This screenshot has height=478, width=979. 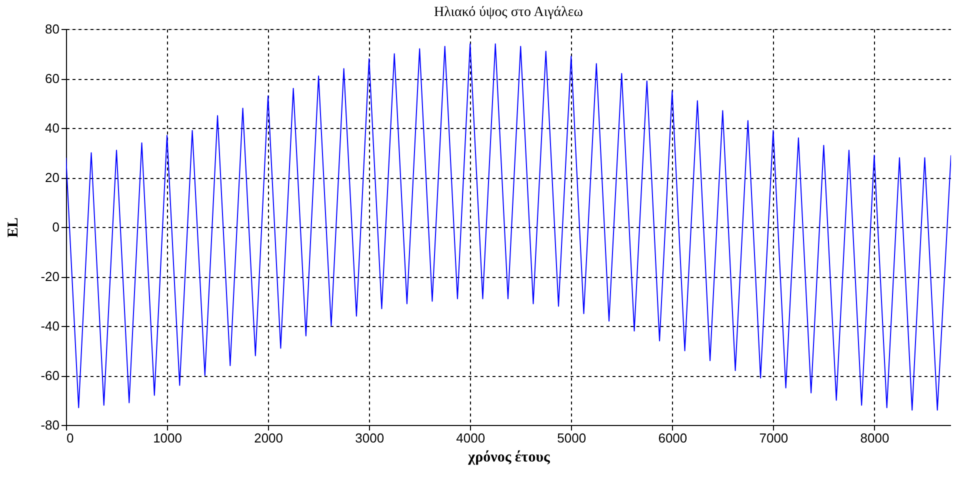 I want to click on y-tick-label: -20, so click(x=50, y=276).